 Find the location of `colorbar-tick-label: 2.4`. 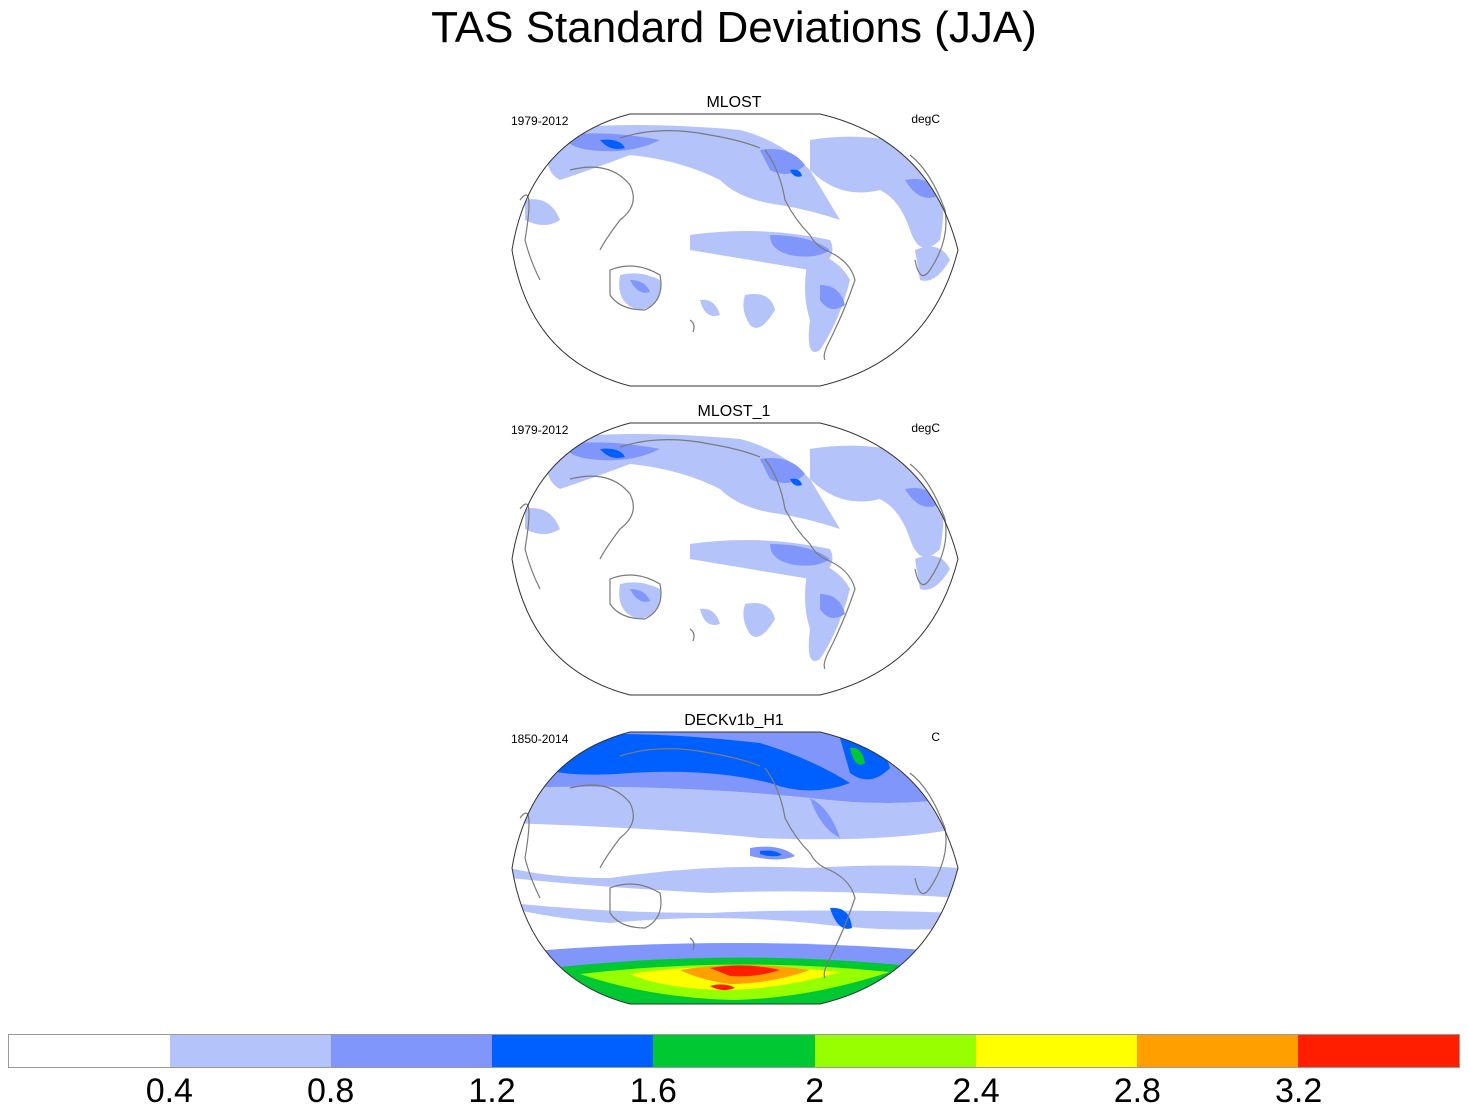

colorbar-tick-label: 2.4 is located at coordinates (976, 1091).